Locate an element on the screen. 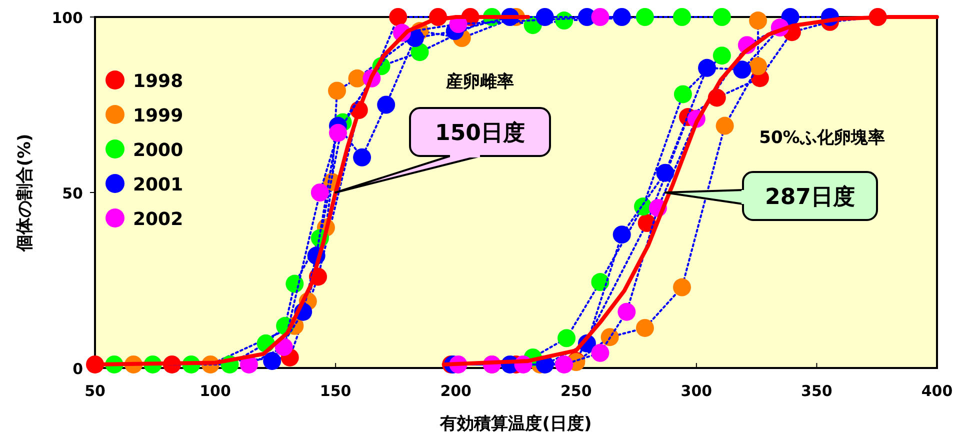 This screenshot has width=975, height=437. y-tick-label: 0 is located at coordinates (77, 369).